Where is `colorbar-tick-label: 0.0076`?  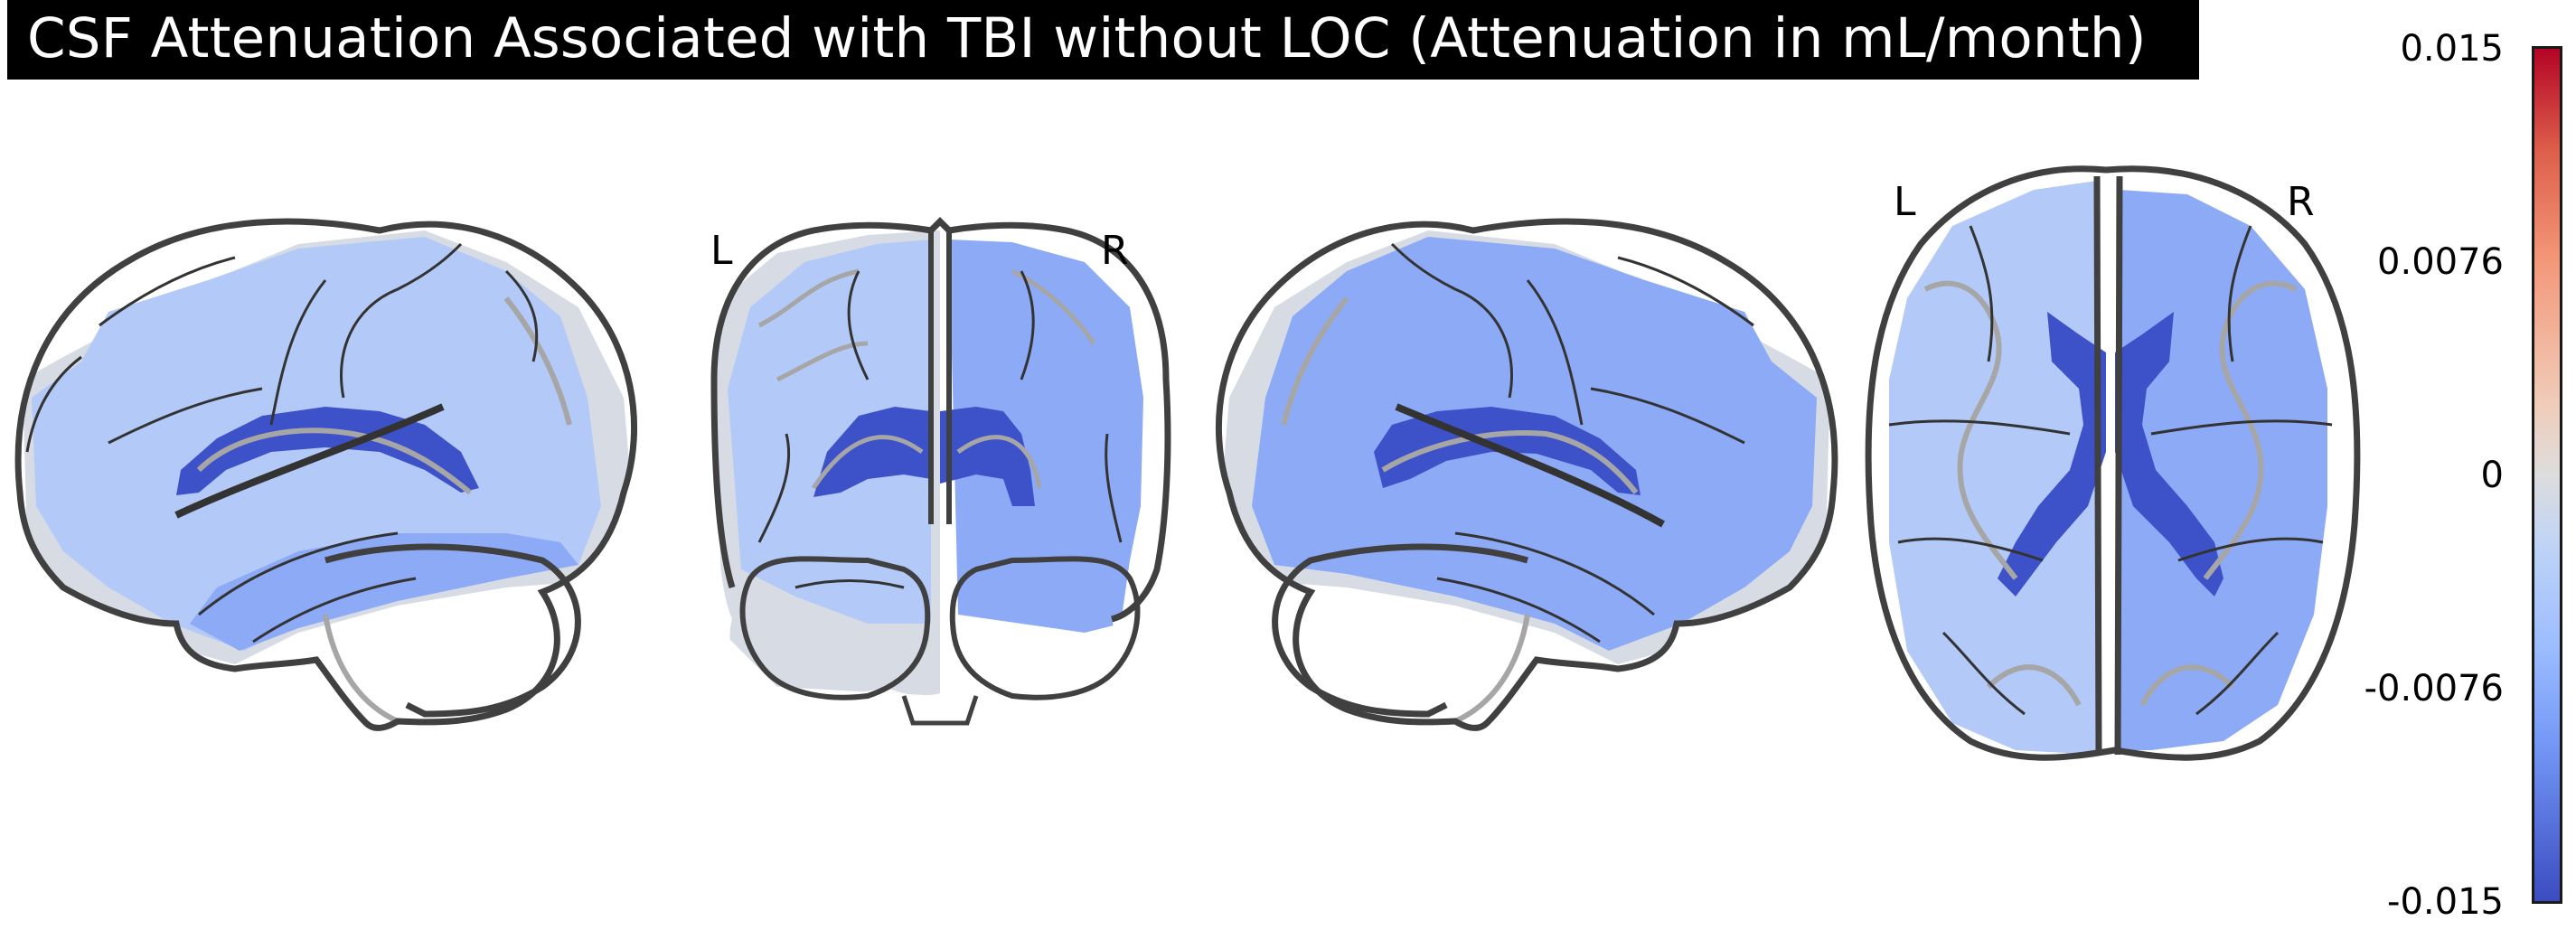
colorbar-tick-label: 0.0076 is located at coordinates (2441, 262).